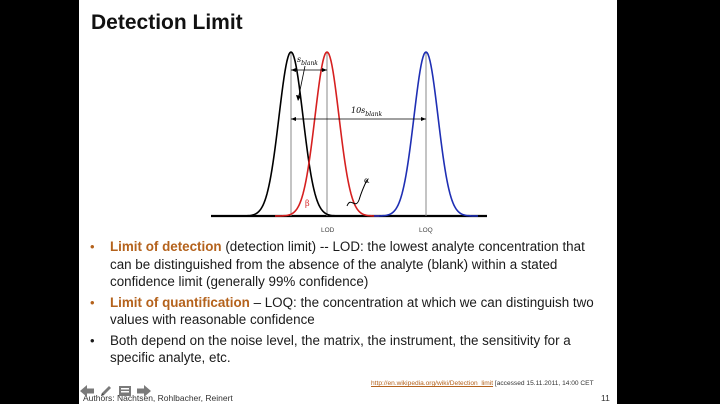  Describe the element at coordinates (167, 22) in the screenshot. I see `slide-title: Detection Limit` at that location.